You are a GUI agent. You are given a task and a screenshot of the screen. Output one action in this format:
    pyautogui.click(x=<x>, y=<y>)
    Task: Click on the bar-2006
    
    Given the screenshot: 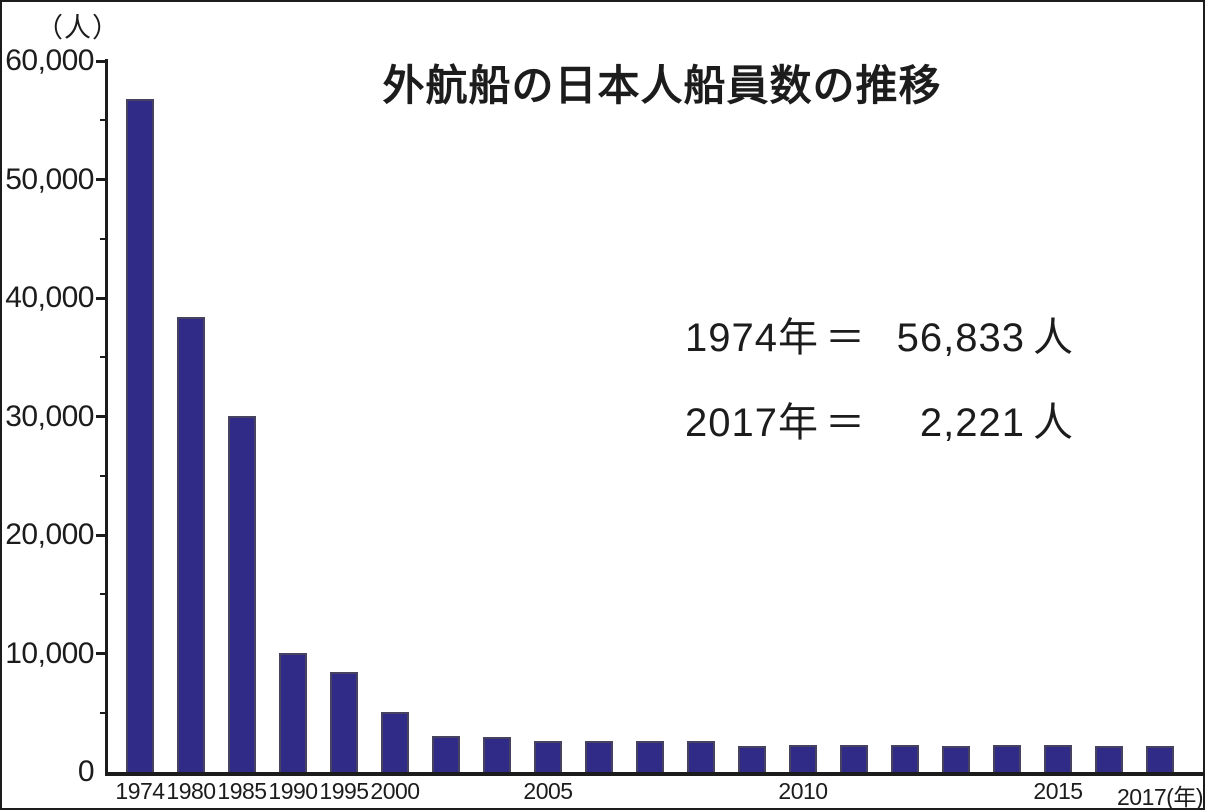 What is the action you would take?
    pyautogui.click(x=599, y=756)
    